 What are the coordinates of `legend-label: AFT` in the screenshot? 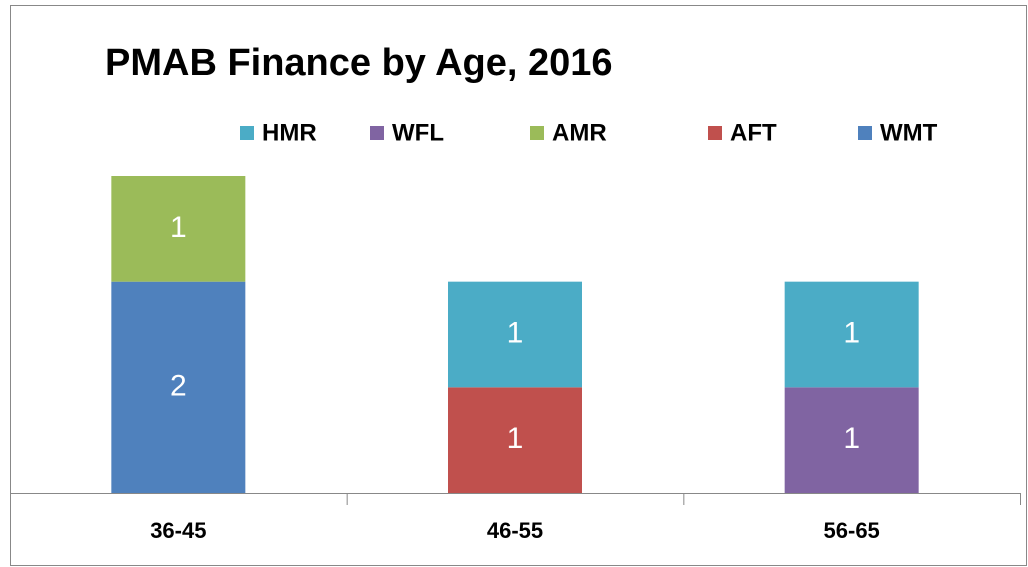 It's located at (753, 132).